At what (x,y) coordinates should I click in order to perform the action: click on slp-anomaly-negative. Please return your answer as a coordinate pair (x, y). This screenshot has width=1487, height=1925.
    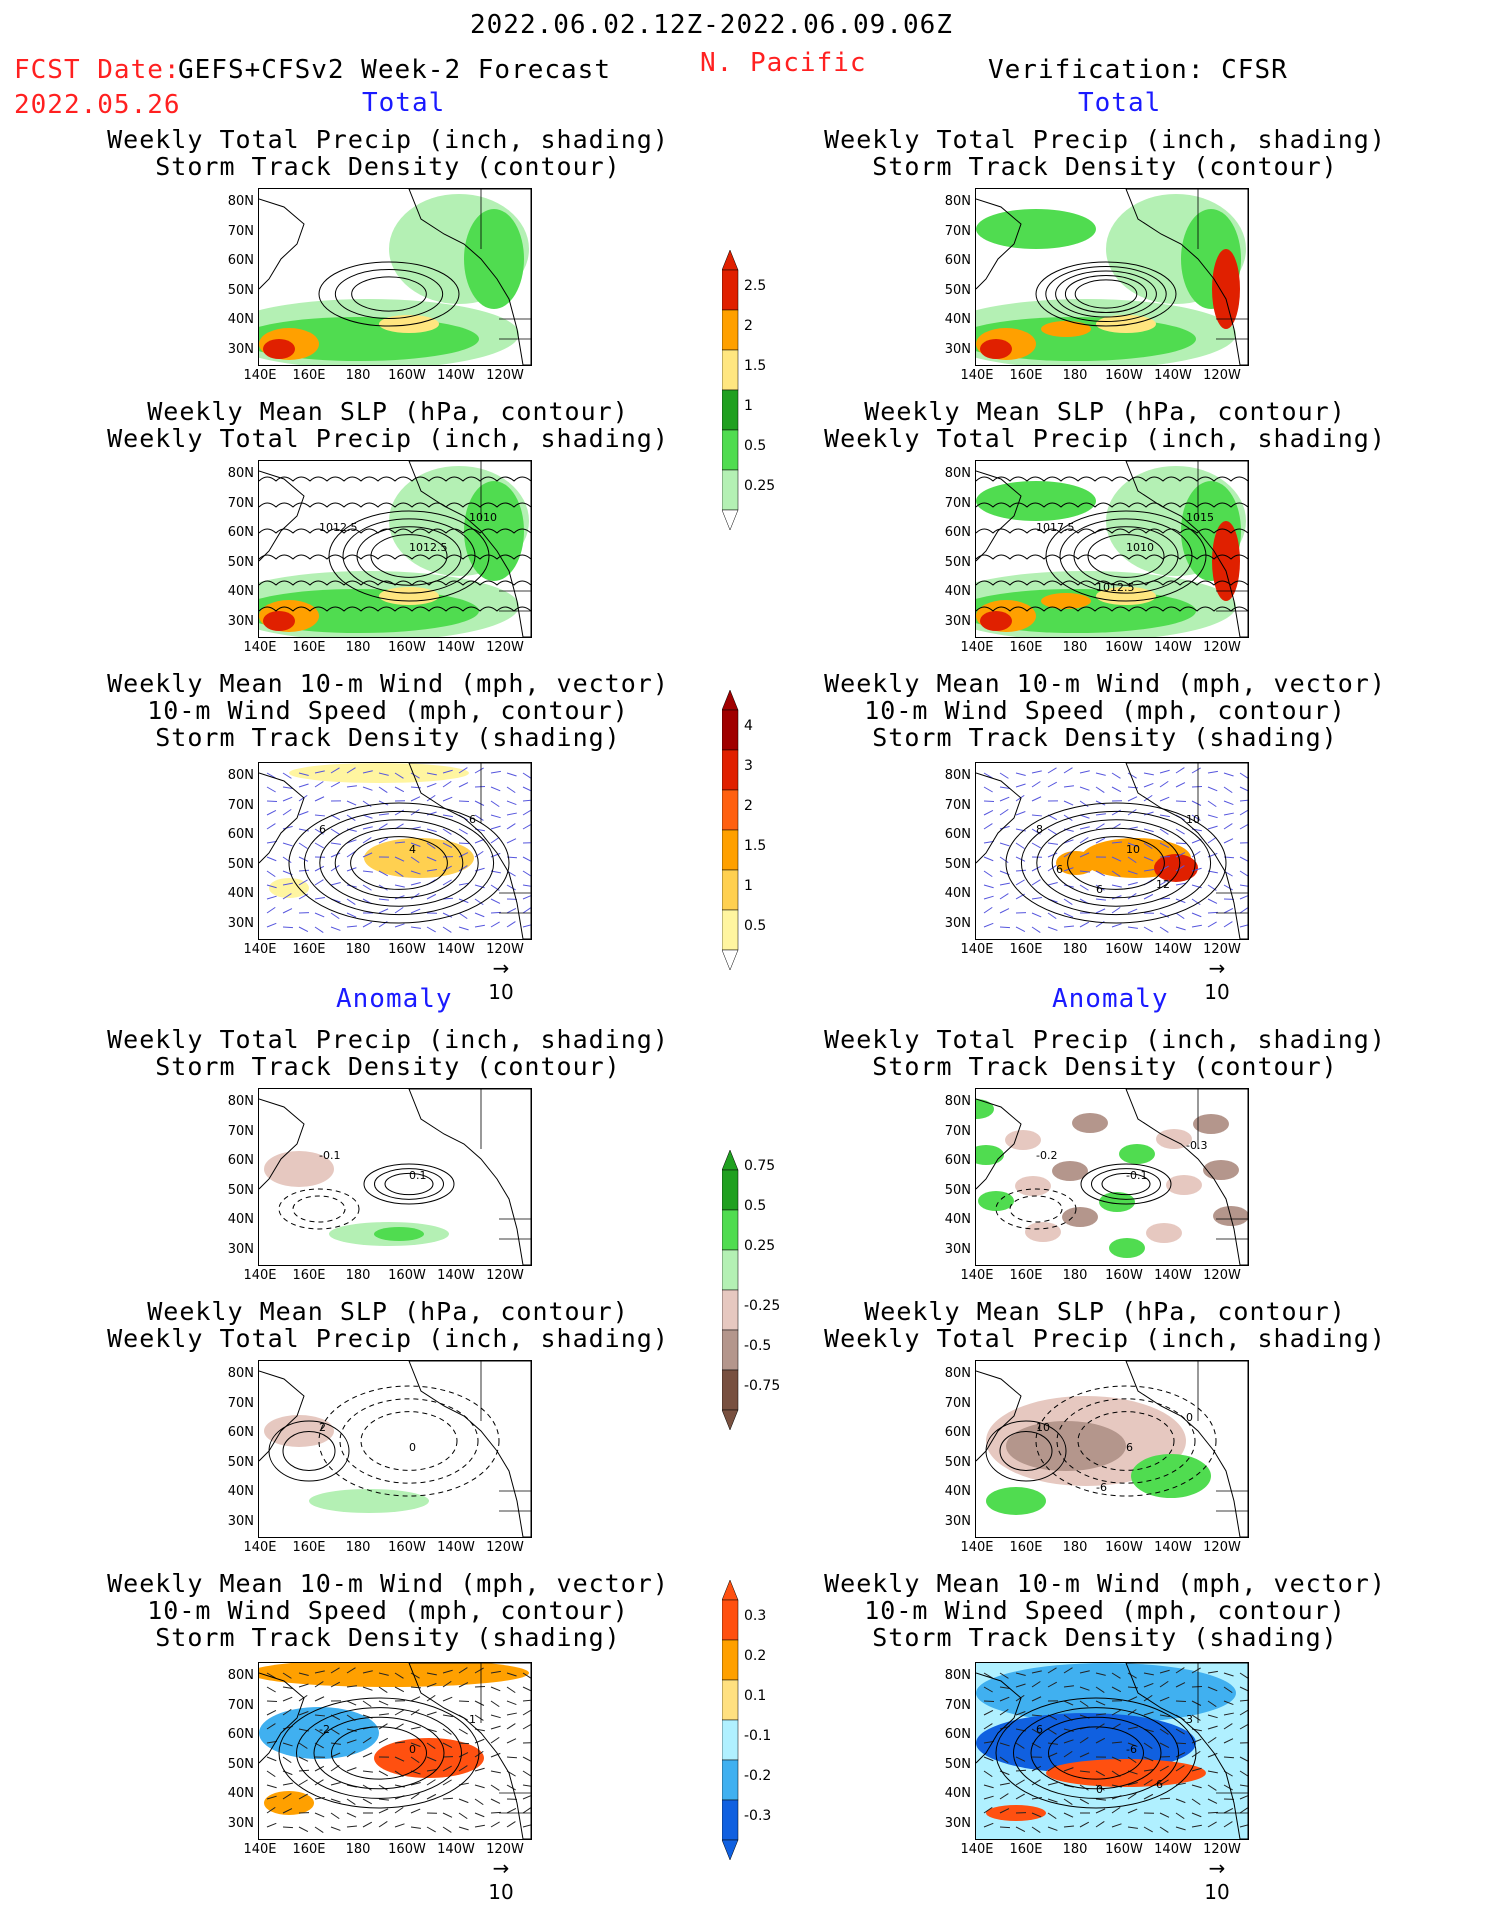
    Looking at the image, I should click on (1126, 1441).